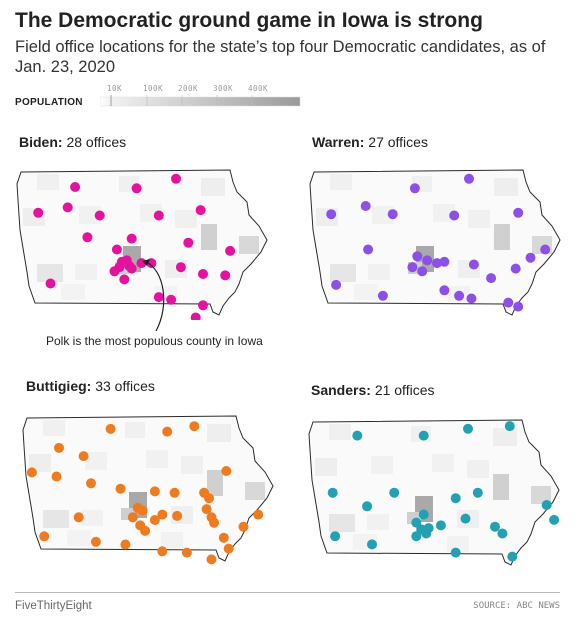 This screenshot has width=575, height=618. Describe the element at coordinates (49, 102) in the screenshot. I see `population-legend-label: POPULATION` at that location.